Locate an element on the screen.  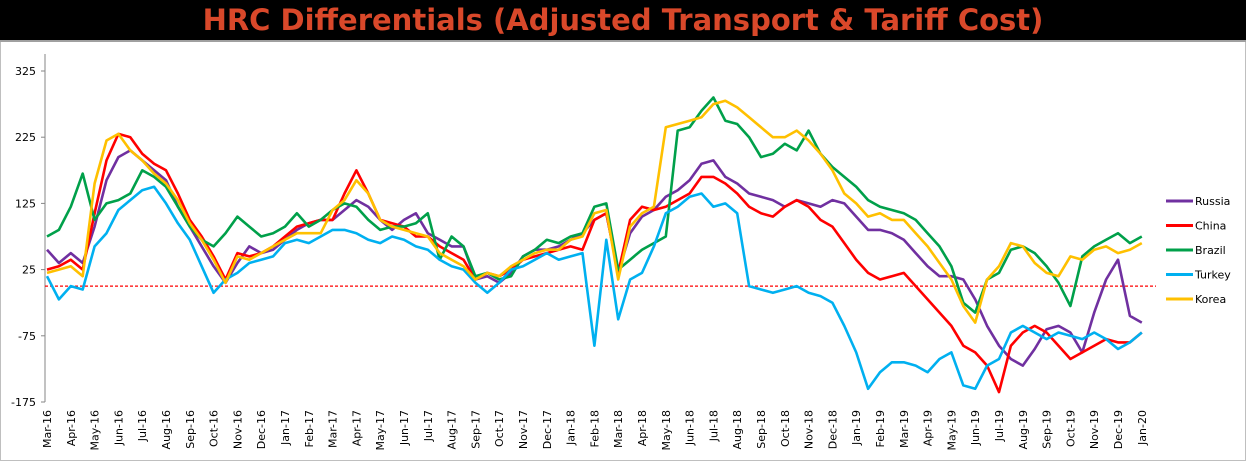
x-tick-label: Nov-18 is located at coordinates (809, 429).